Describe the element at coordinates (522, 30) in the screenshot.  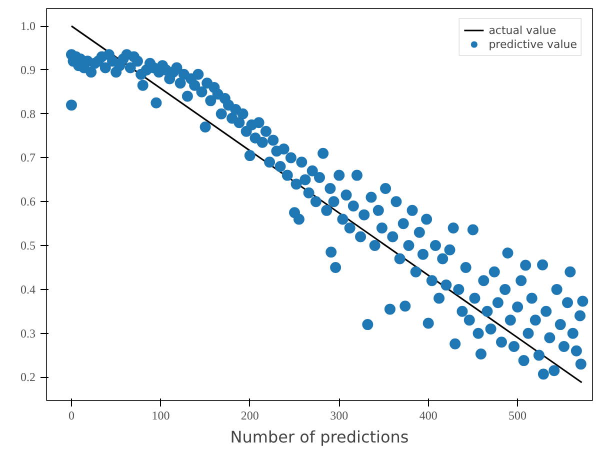
I see `legend-label: actual value` at that location.